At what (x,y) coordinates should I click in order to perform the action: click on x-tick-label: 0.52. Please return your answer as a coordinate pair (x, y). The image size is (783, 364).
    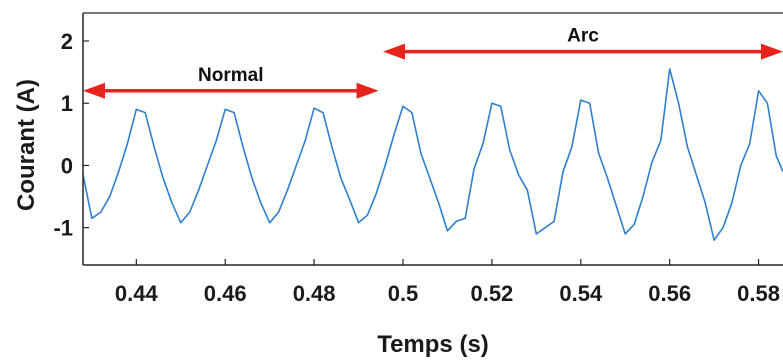
    Looking at the image, I should click on (491, 293).